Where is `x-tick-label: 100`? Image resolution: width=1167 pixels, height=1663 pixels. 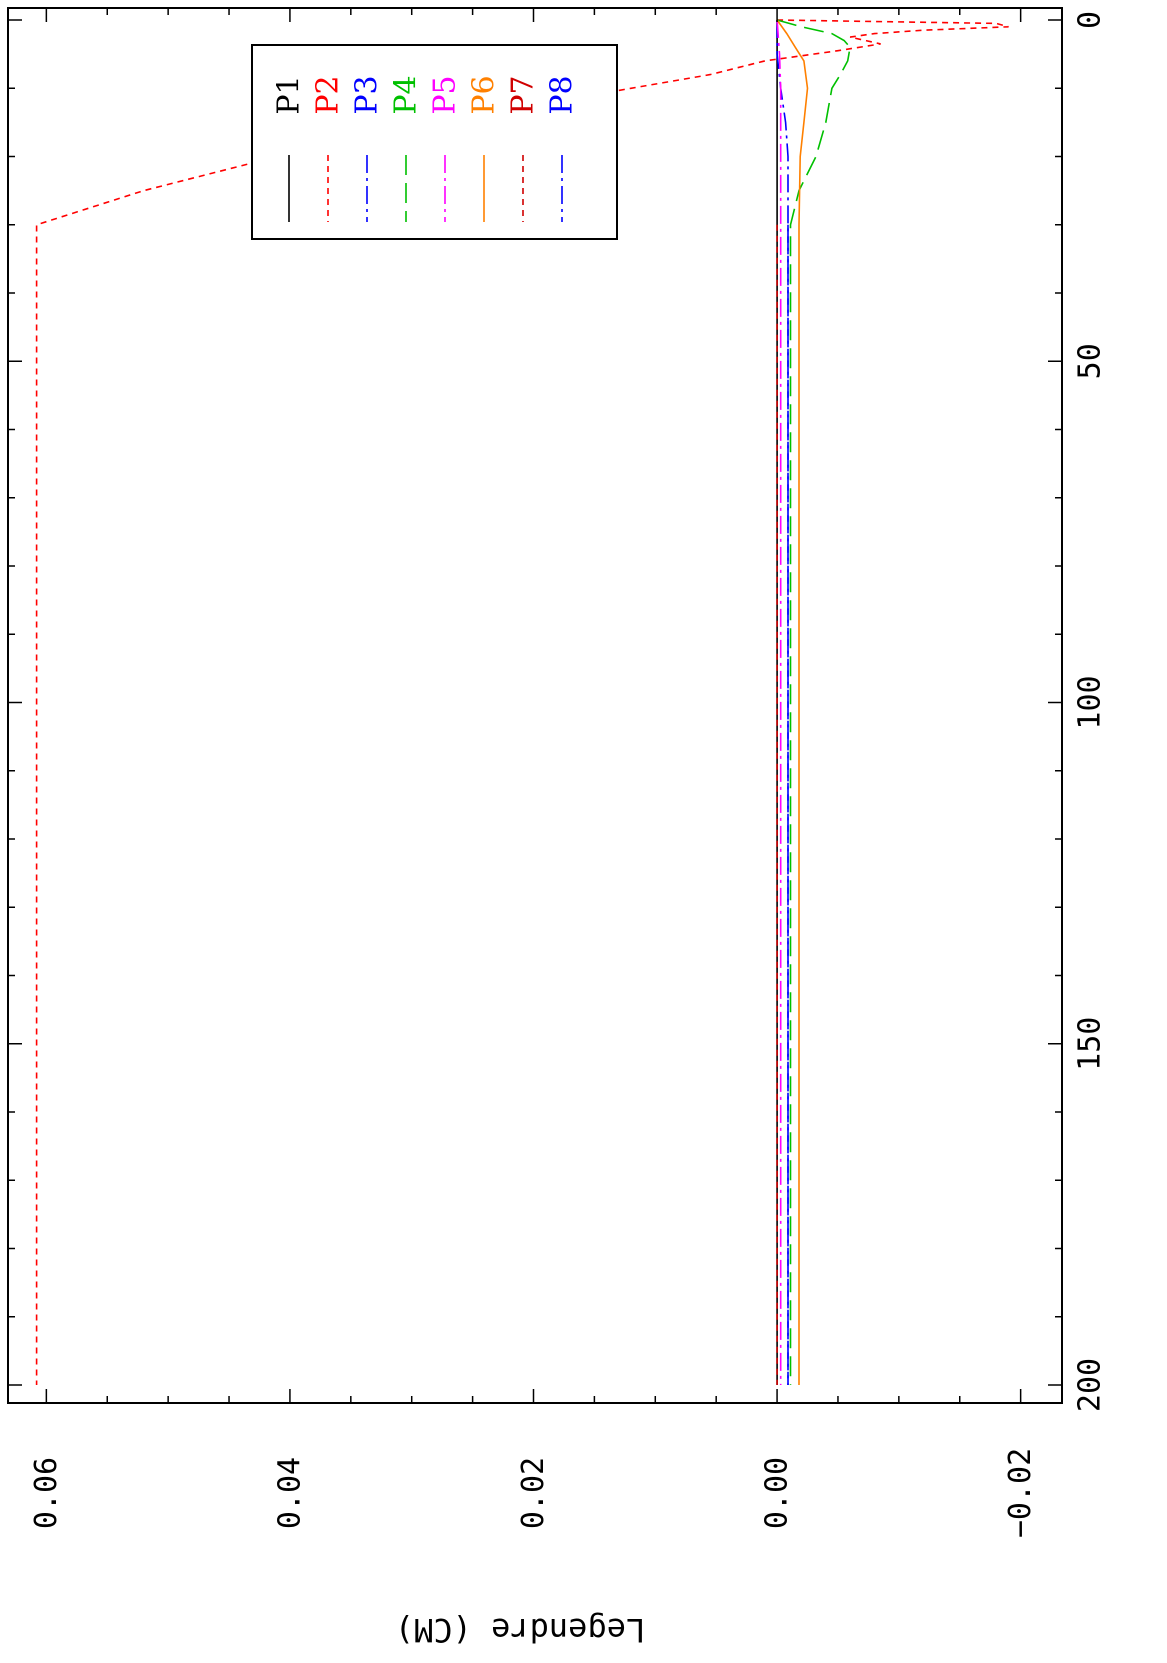
x-tick-label: 100 is located at coordinates (1090, 702).